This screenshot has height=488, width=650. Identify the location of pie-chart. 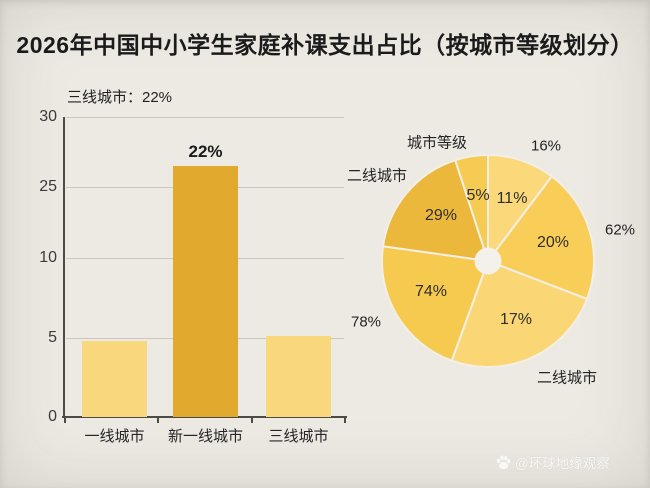
(488, 261).